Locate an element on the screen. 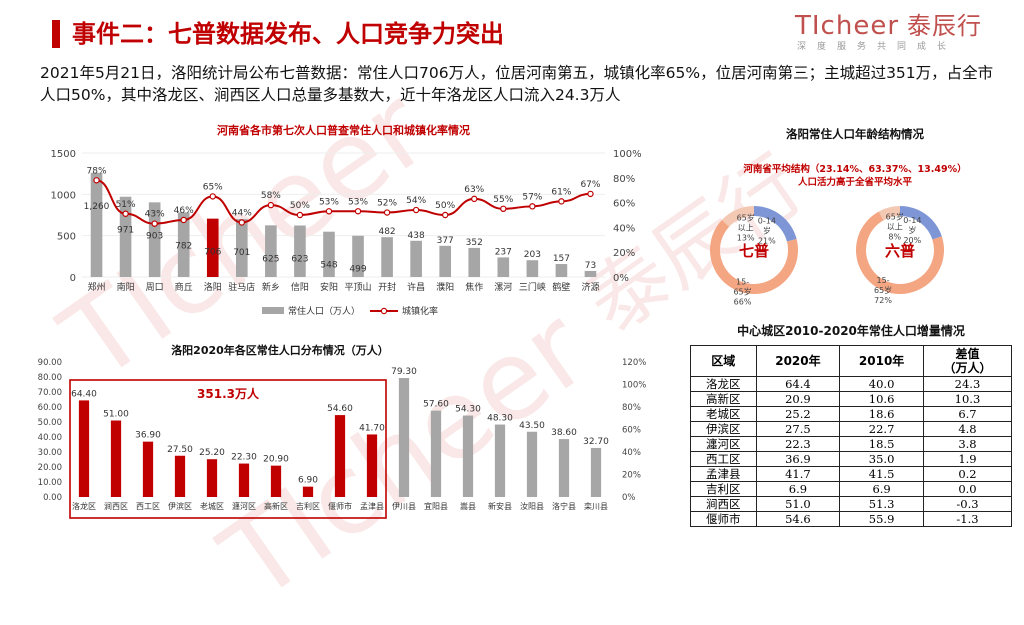 Image resolution: width=1024 pixels, height=625 pixels. line-value-label: 65% is located at coordinates (213, 187).